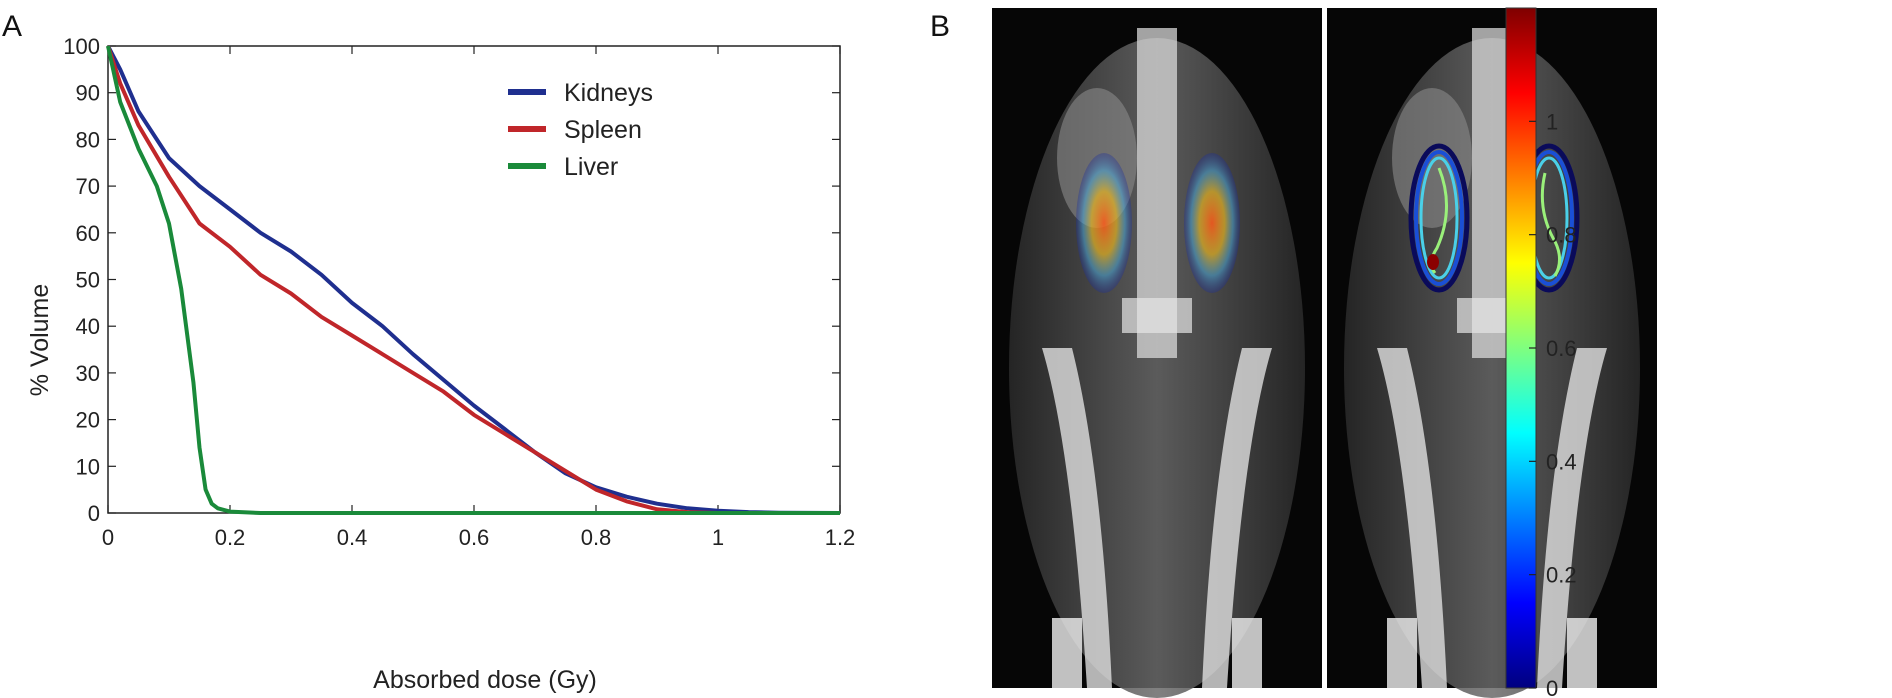 This screenshot has width=1892, height=698. I want to click on colorbar-tick-label: 0.8, so click(1561, 235).